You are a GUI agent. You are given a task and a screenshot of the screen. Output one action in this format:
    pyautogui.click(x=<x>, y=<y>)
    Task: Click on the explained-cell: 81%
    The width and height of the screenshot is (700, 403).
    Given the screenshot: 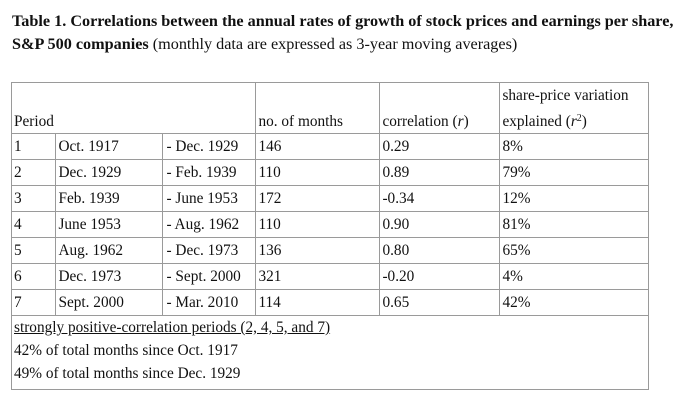 What is the action you would take?
    pyautogui.click(x=574, y=224)
    